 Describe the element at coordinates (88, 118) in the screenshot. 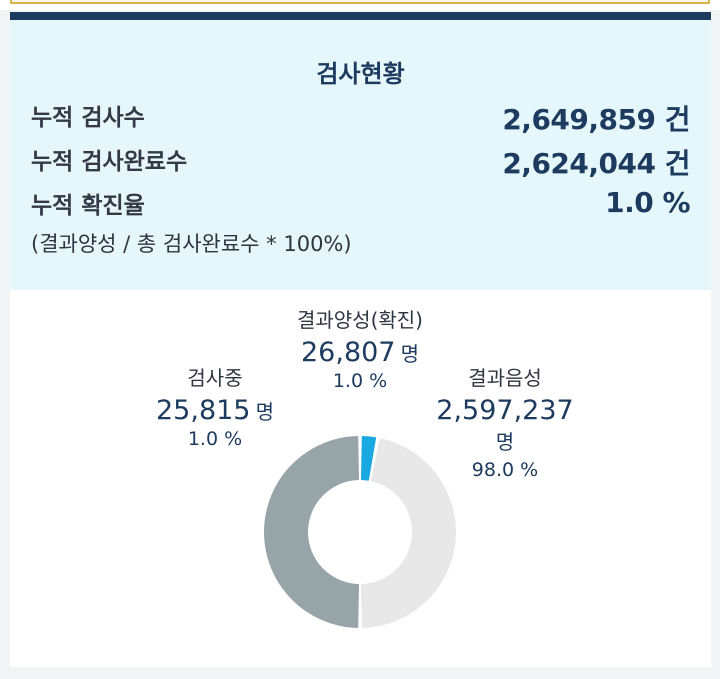

I see `cumulative-tests-label: 누적 검사수` at that location.